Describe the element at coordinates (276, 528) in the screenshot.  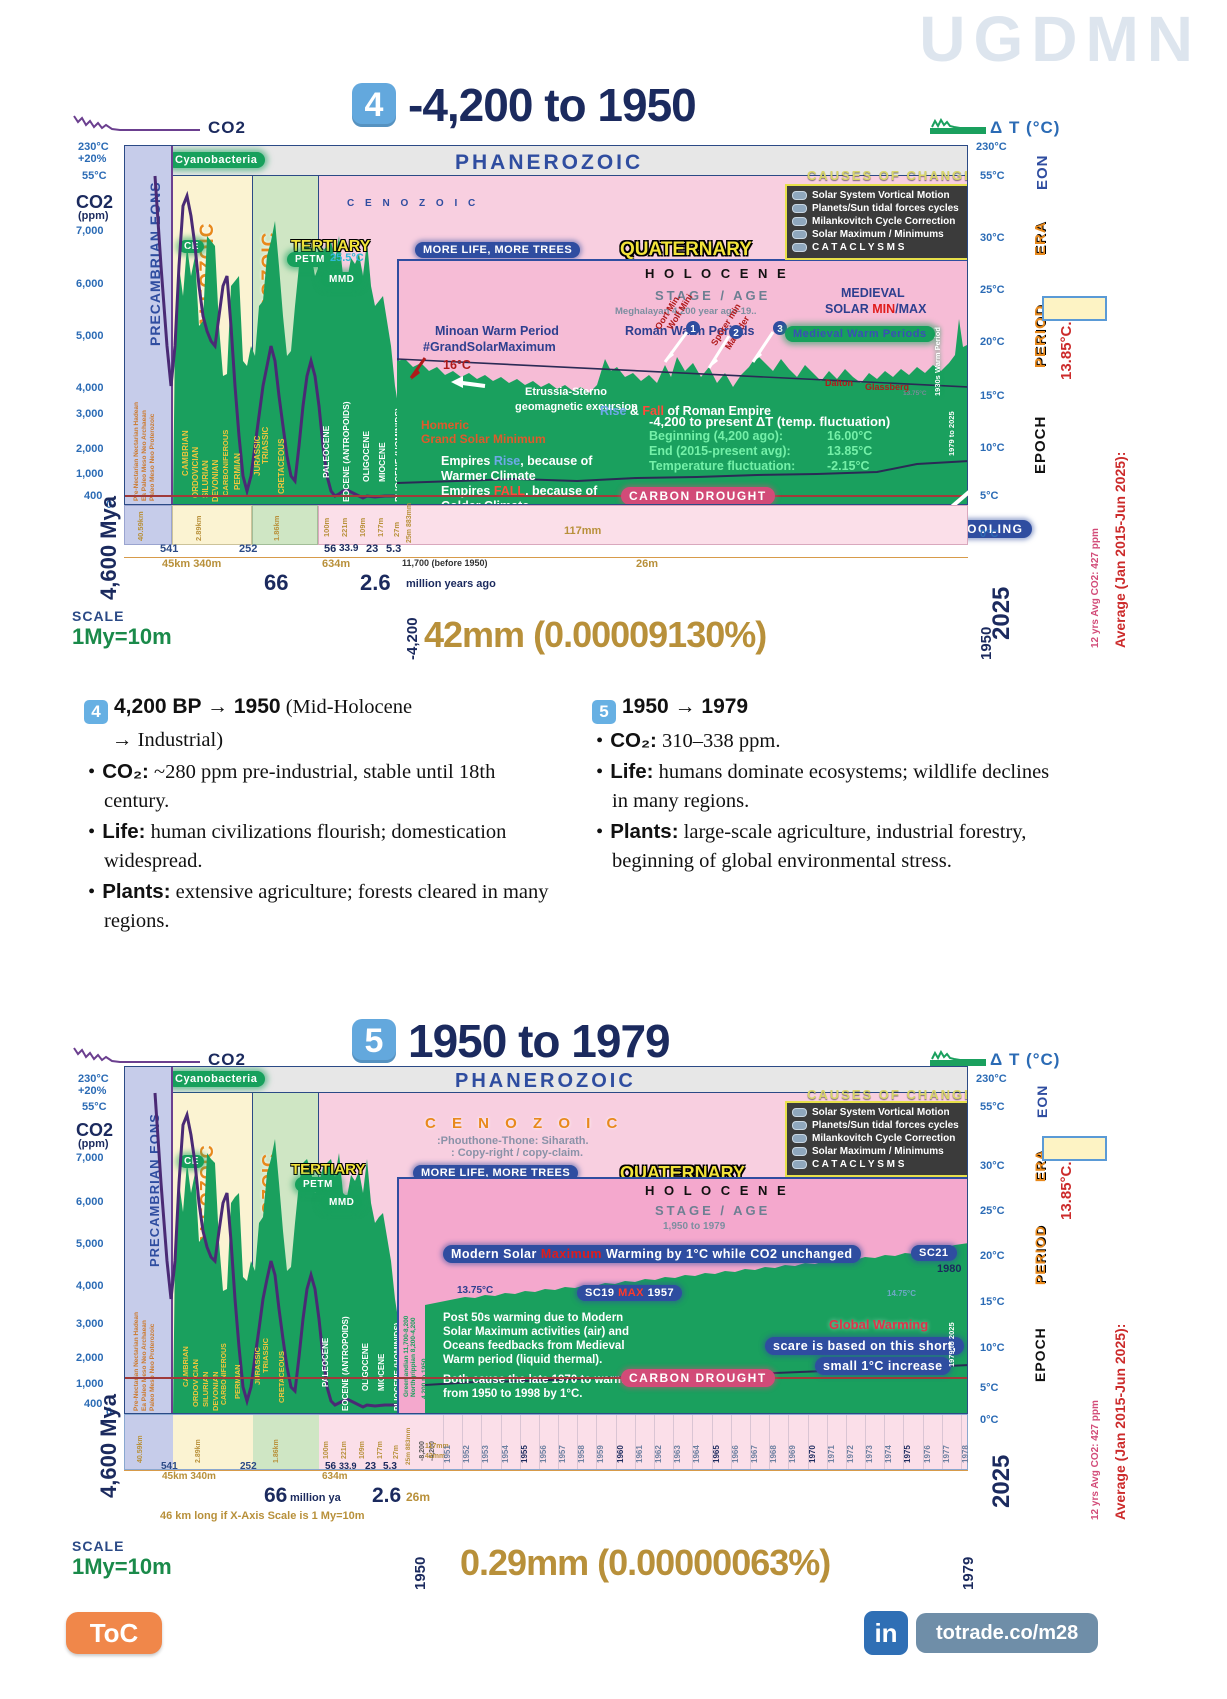
I see `len-2-p4: 1.86km` at that location.